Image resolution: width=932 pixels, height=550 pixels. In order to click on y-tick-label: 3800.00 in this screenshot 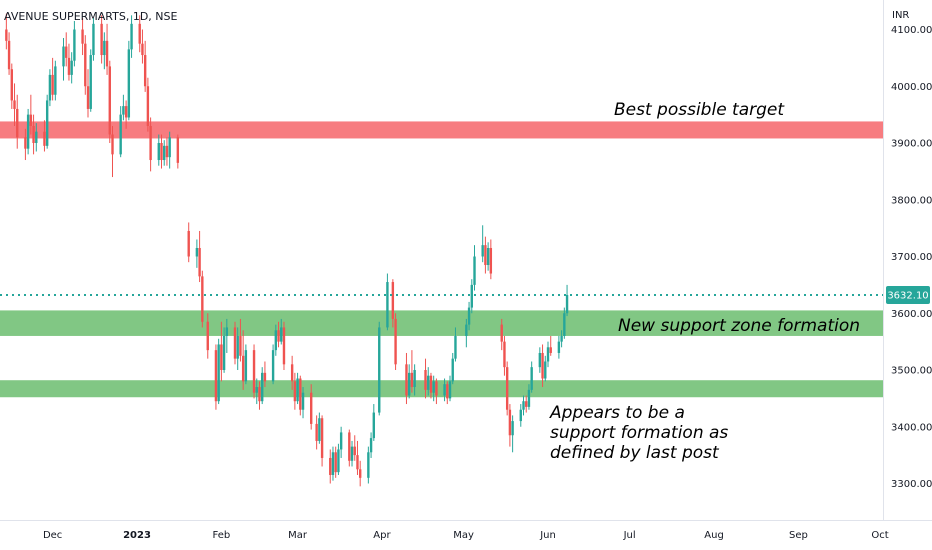, I will do `click(911, 200)`.